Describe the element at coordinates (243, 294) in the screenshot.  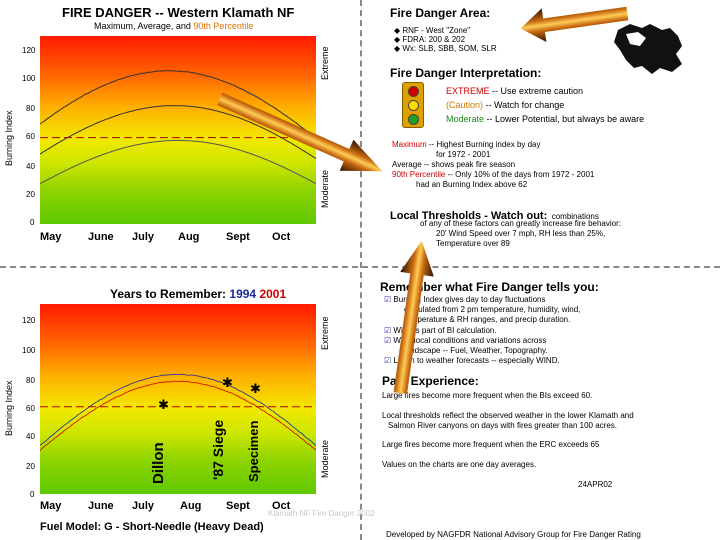
I see `year-1994: 1994` at that location.